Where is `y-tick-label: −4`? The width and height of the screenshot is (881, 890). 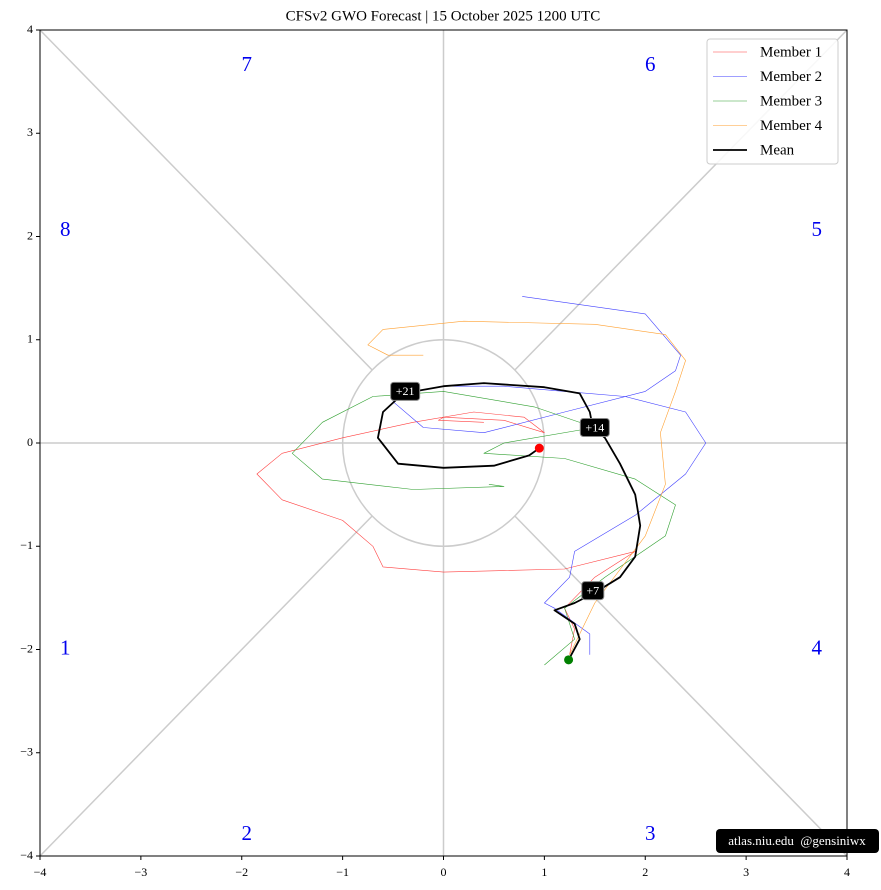
y-tick-label: −4 is located at coordinates (26, 855).